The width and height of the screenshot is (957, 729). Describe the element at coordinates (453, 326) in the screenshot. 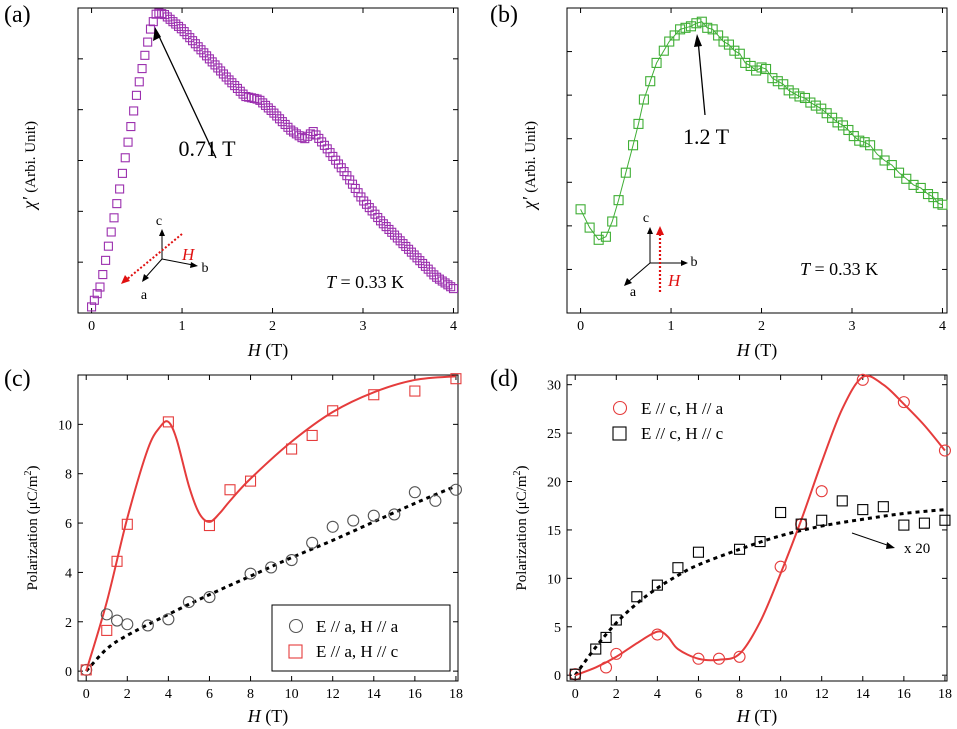

I see `x-tick-label-a: 4` at that location.